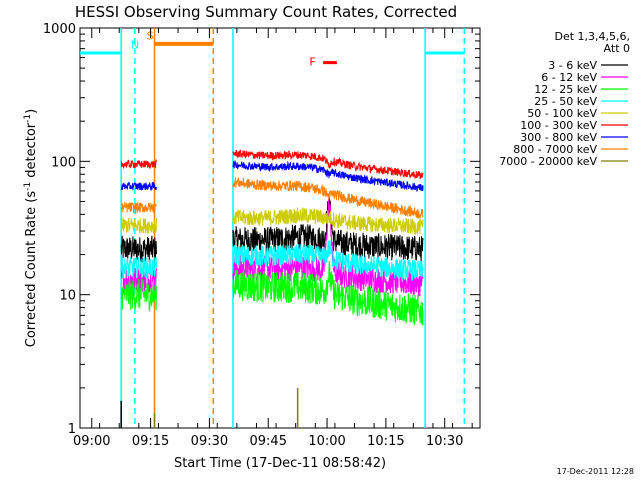 This screenshot has height=480, width=640. What do you see at coordinates (562, 113) in the screenshot?
I see `legend-entry-label: 50 - 100 keV` at bounding box center [562, 113].